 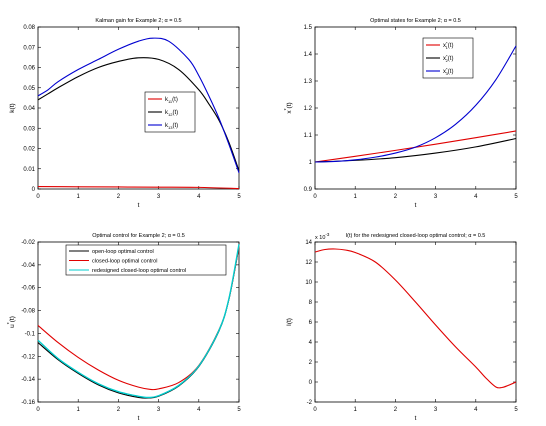 I want to click on y-tick-label: -2, so click(x=310, y=403).